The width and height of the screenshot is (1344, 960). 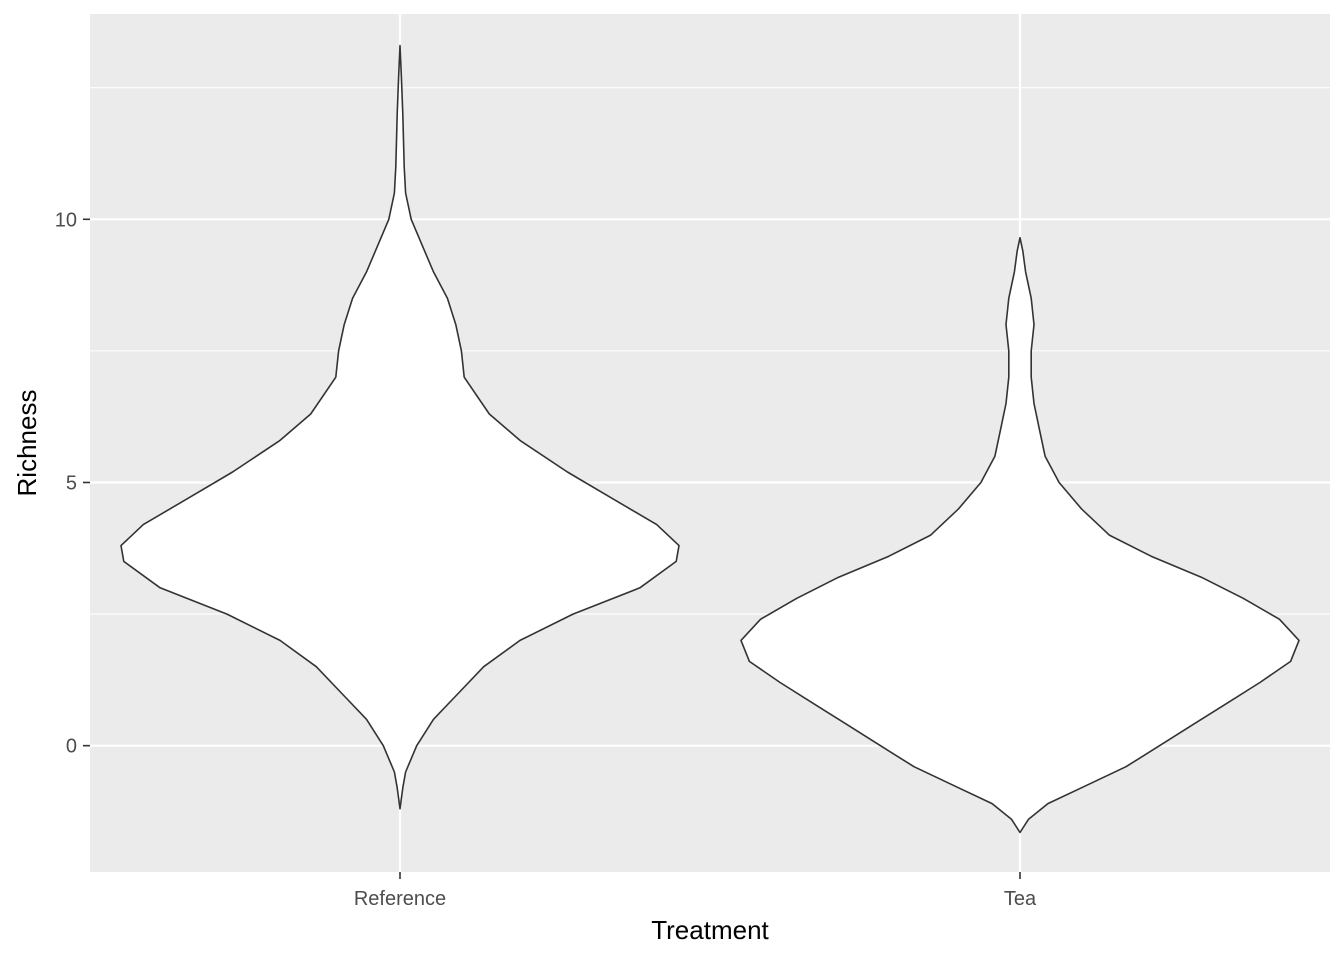 I want to click on x-tick-label: Reference, so click(x=400, y=899).